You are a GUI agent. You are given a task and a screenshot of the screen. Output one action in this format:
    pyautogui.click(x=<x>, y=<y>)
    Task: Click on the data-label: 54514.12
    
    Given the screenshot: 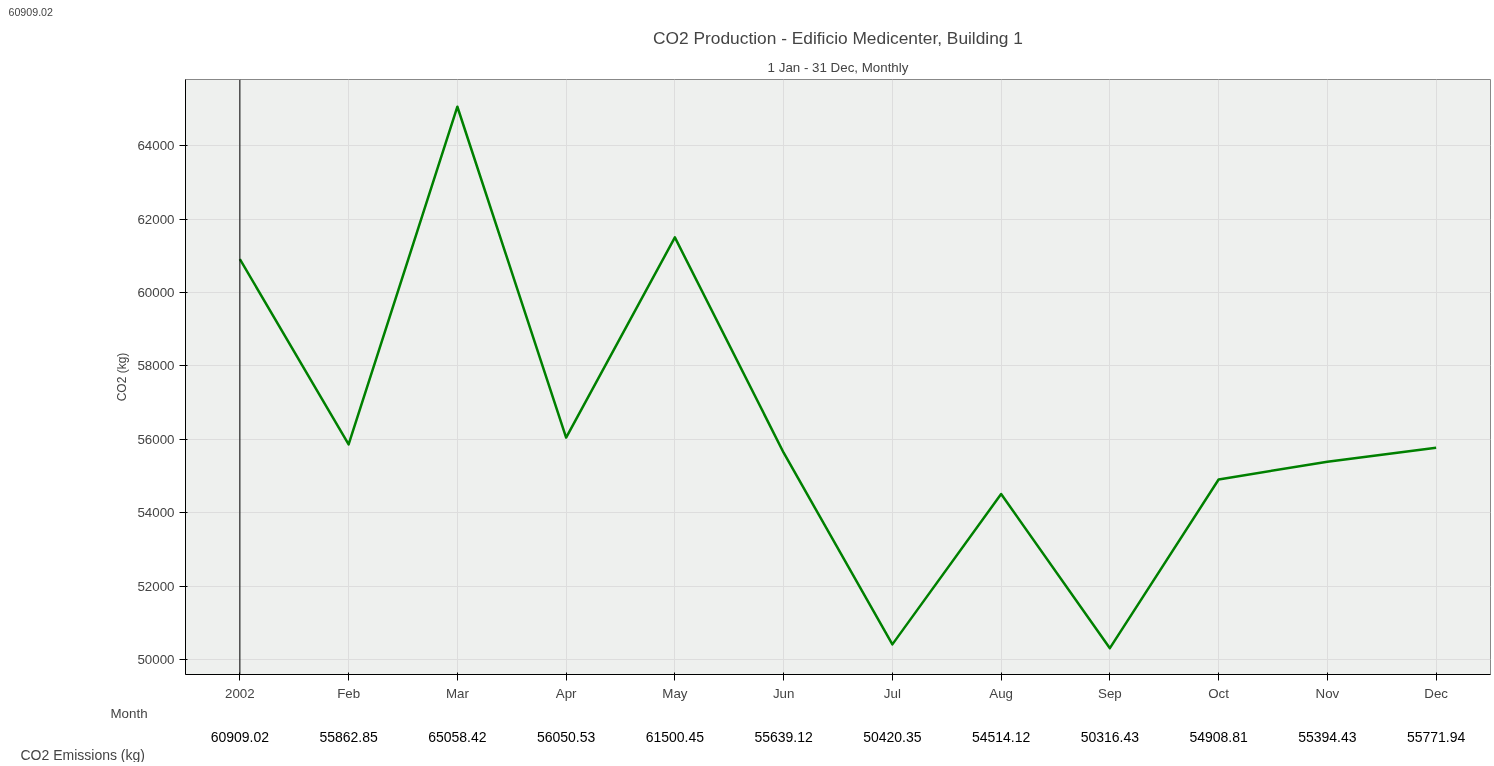 What is the action you would take?
    pyautogui.click(x=1001, y=736)
    